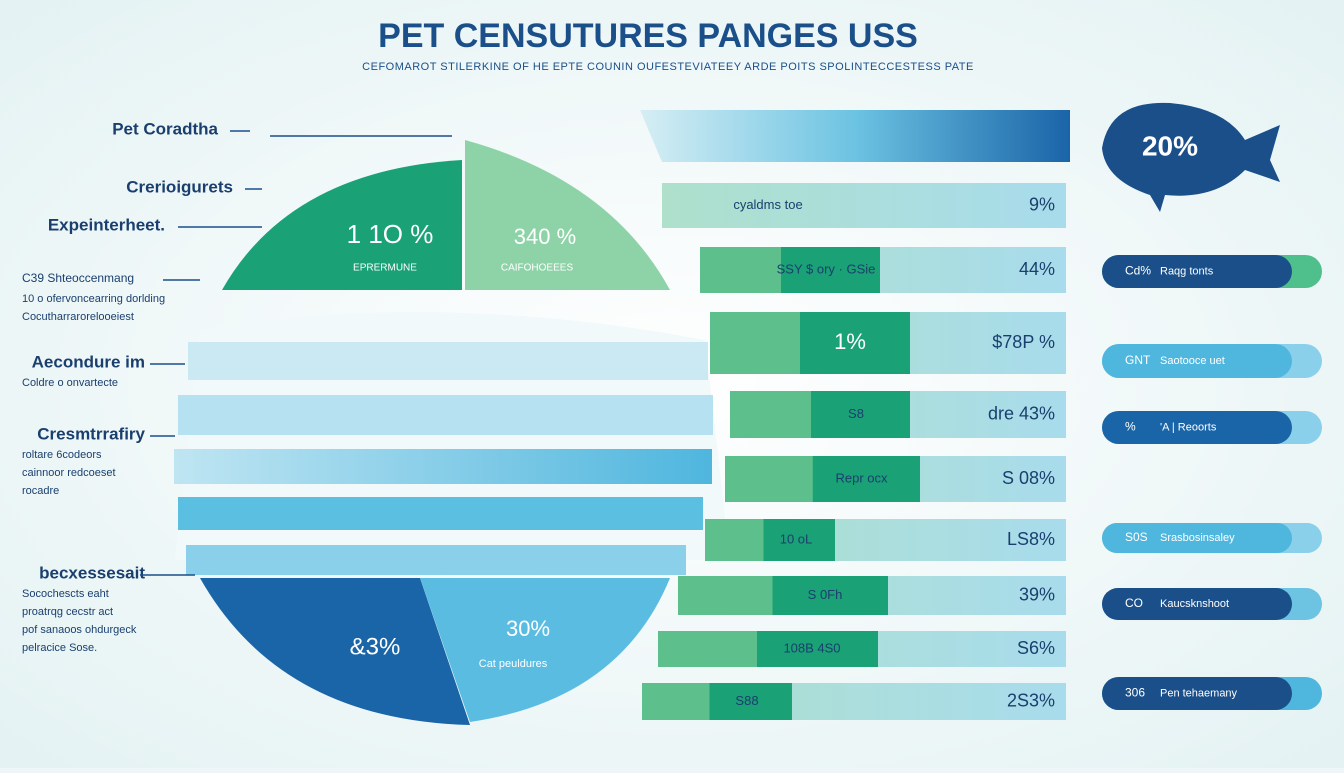 The height and width of the screenshot is (773, 1344). I want to click on label-heading: C39 Shteoccenmang, so click(78, 278).